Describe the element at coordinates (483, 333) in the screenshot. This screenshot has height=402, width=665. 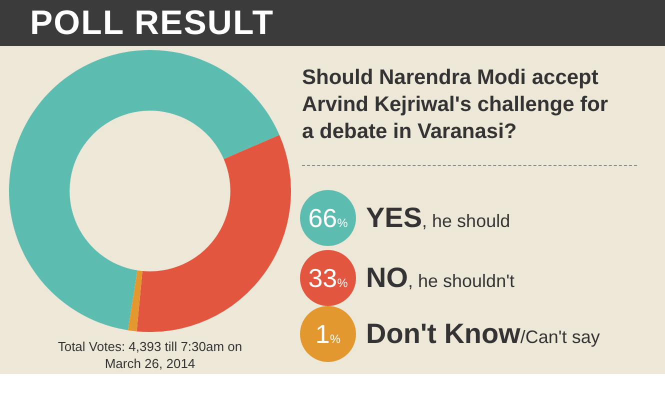
I see `legend-label: Don't Know/Can't say` at that location.